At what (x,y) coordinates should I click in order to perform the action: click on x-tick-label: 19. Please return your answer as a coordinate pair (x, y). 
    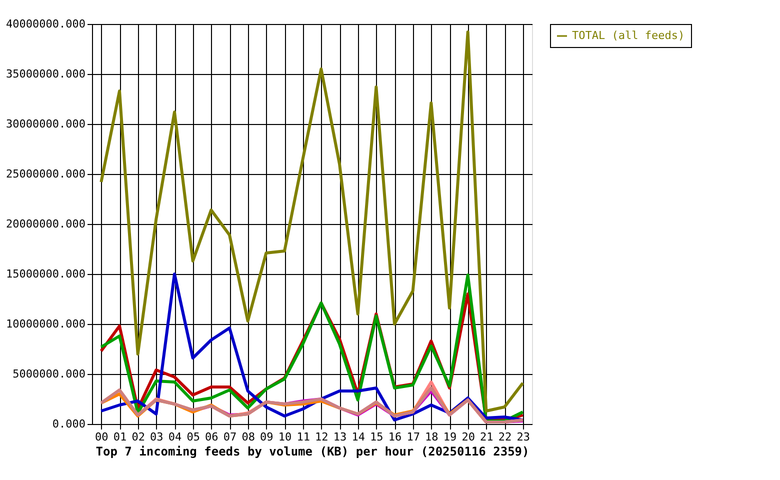
    Looking at the image, I should click on (450, 437).